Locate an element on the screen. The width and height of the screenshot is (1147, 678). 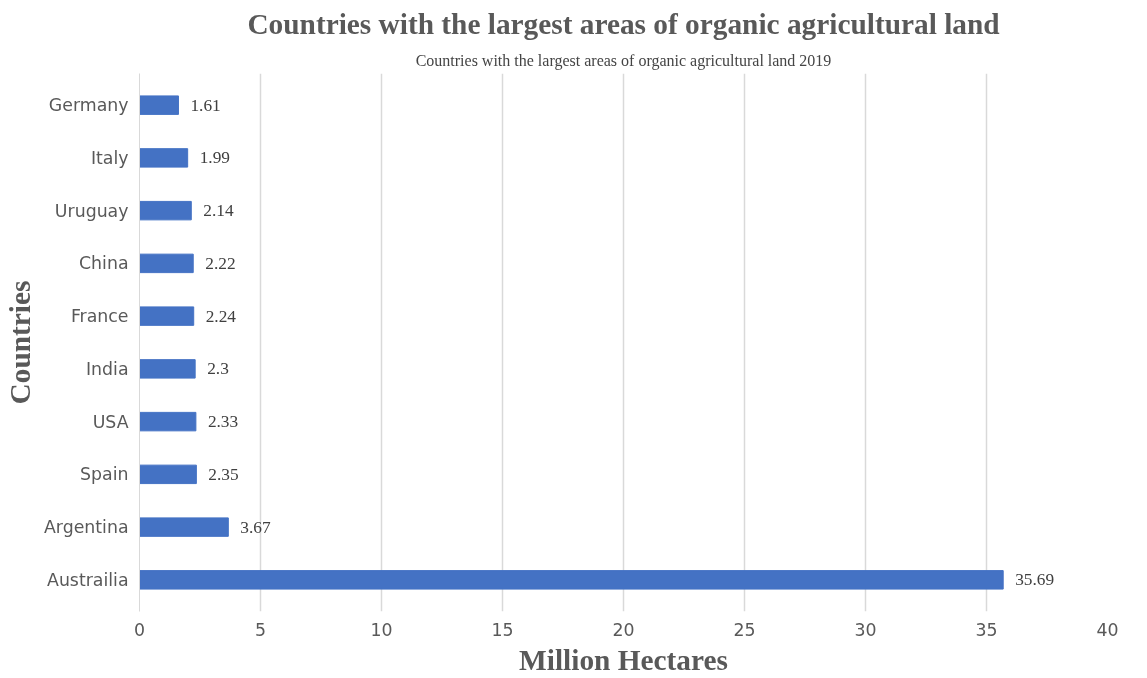
data-label: 3.67 is located at coordinates (255, 527).